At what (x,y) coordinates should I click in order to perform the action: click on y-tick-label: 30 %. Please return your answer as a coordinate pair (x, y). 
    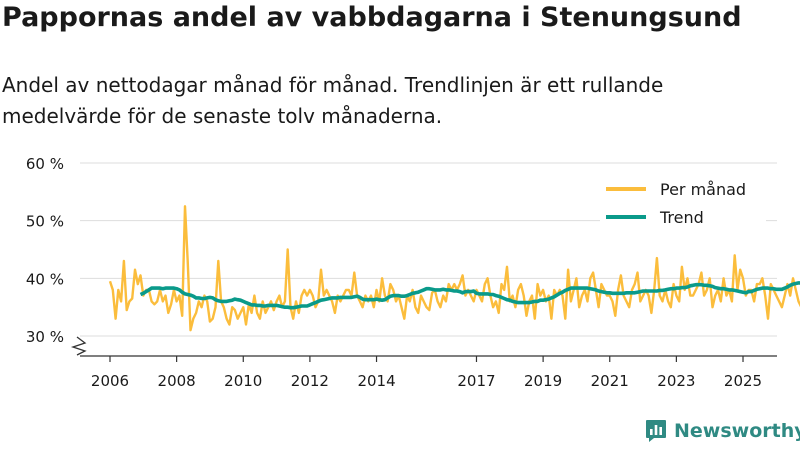
    Looking at the image, I should click on (45, 337).